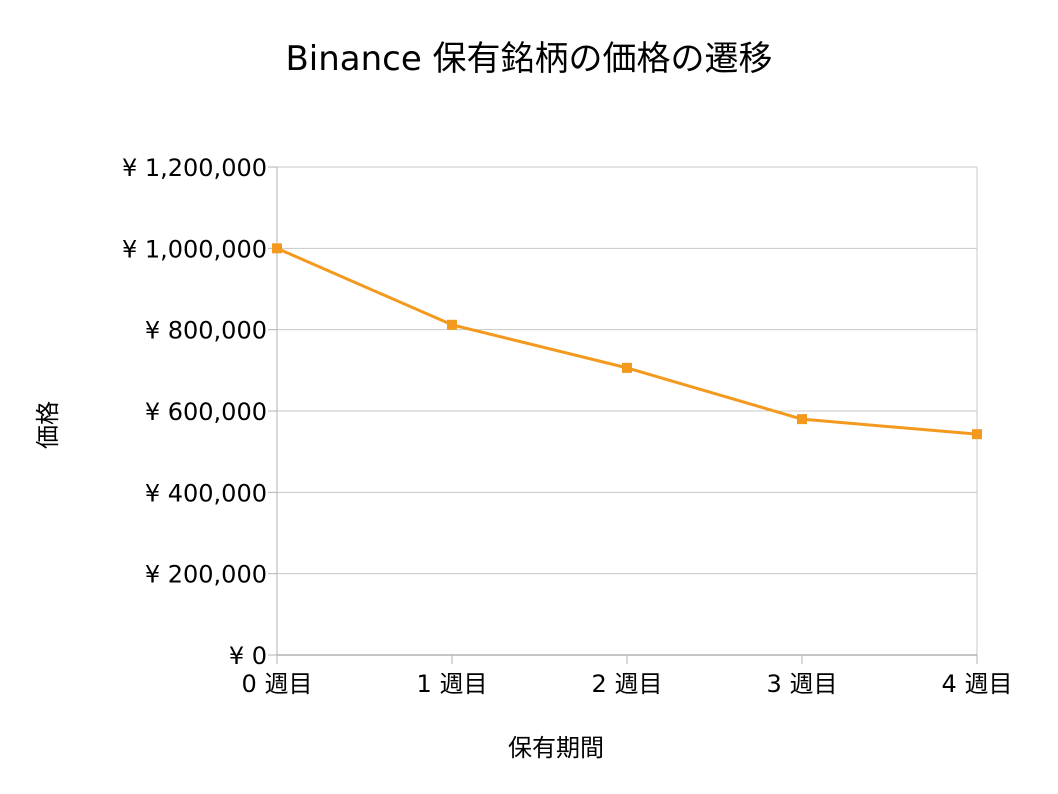  I want to click on y-tick-label: ¥ 1,200,000, so click(194, 168).